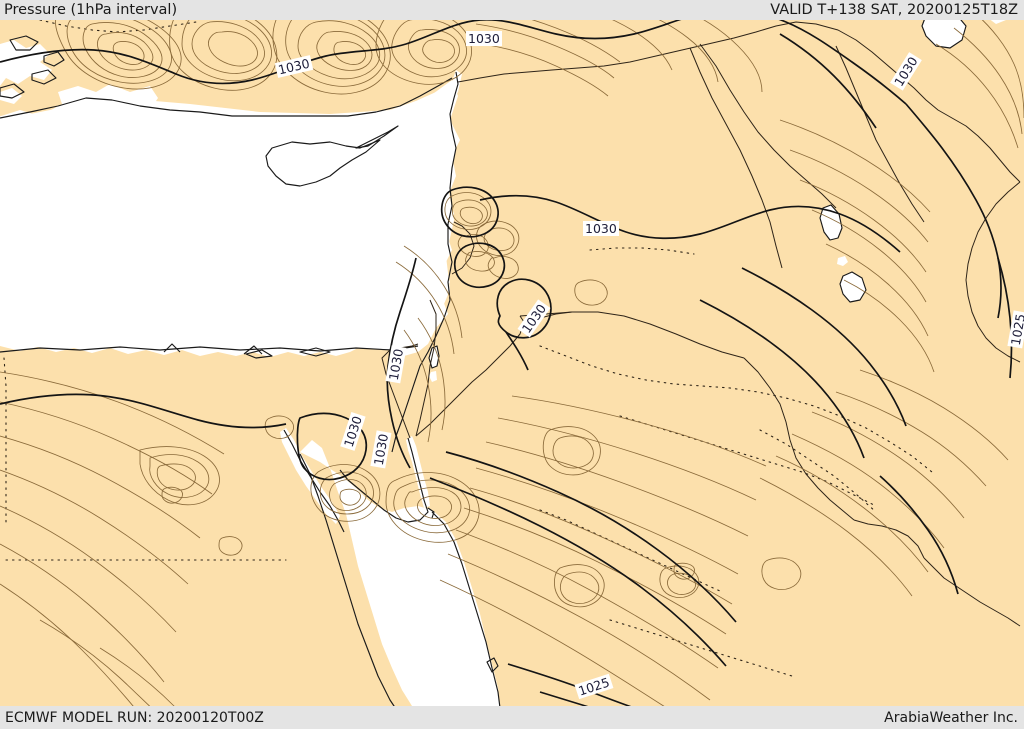  Describe the element at coordinates (466, 610) in the screenshot. I see `coast-redsea-east` at that location.